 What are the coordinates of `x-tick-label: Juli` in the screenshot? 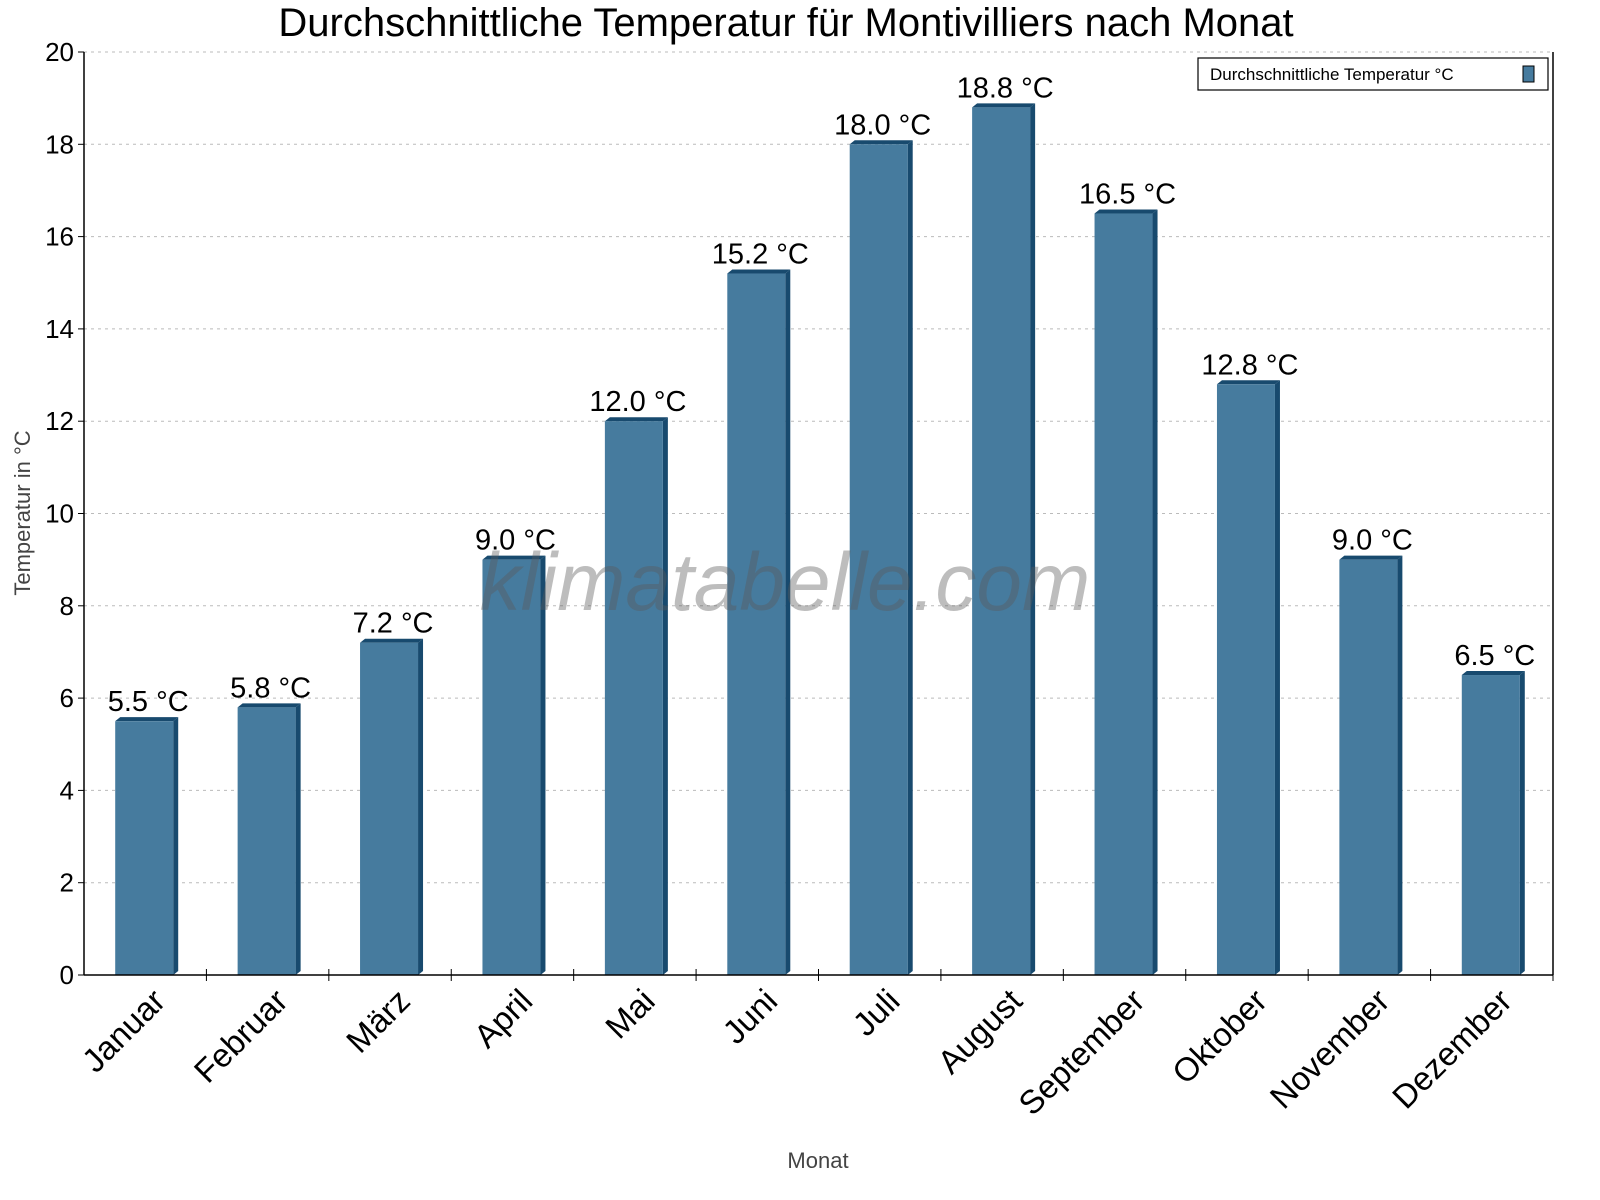 It's located at (875, 1012).